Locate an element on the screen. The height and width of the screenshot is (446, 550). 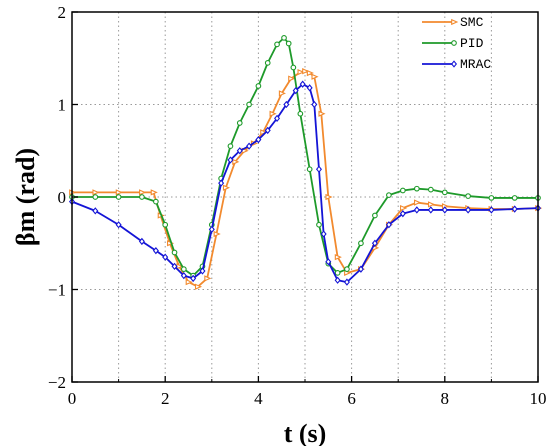
x-axis-label: t (s) is located at coordinates (305, 432).